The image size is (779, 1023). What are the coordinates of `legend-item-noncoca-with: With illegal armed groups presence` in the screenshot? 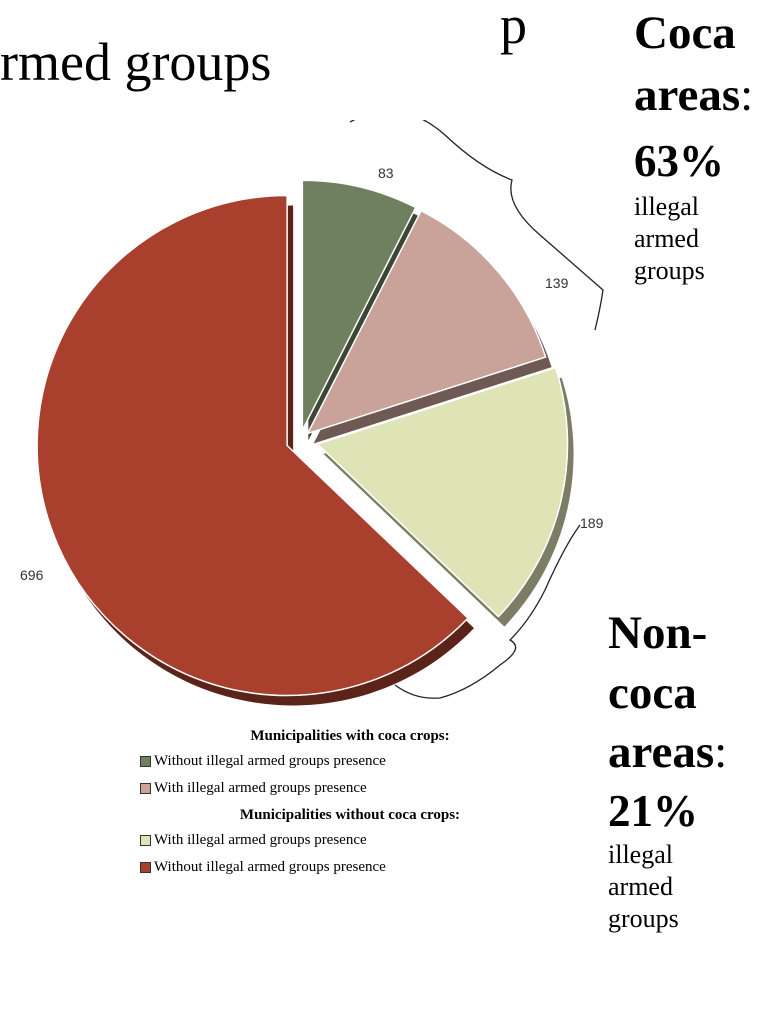 It's located at (350, 840).